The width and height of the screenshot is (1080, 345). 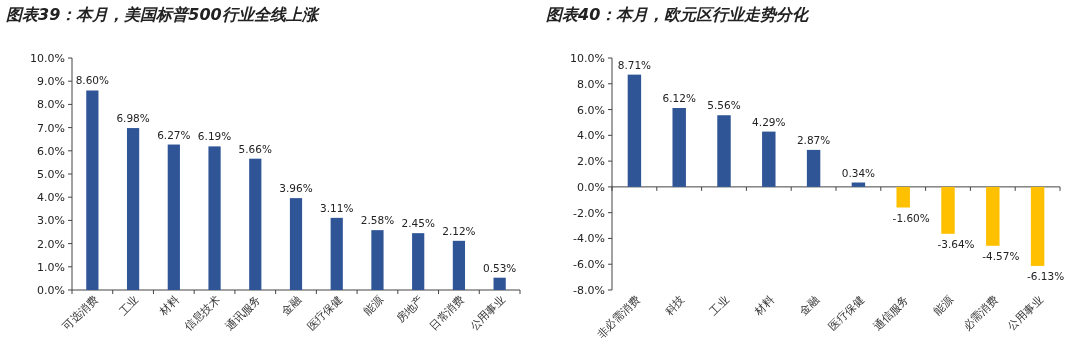 What do you see at coordinates (980, 313) in the screenshot?
I see `x-tick-label: 必需消费` at bounding box center [980, 313].